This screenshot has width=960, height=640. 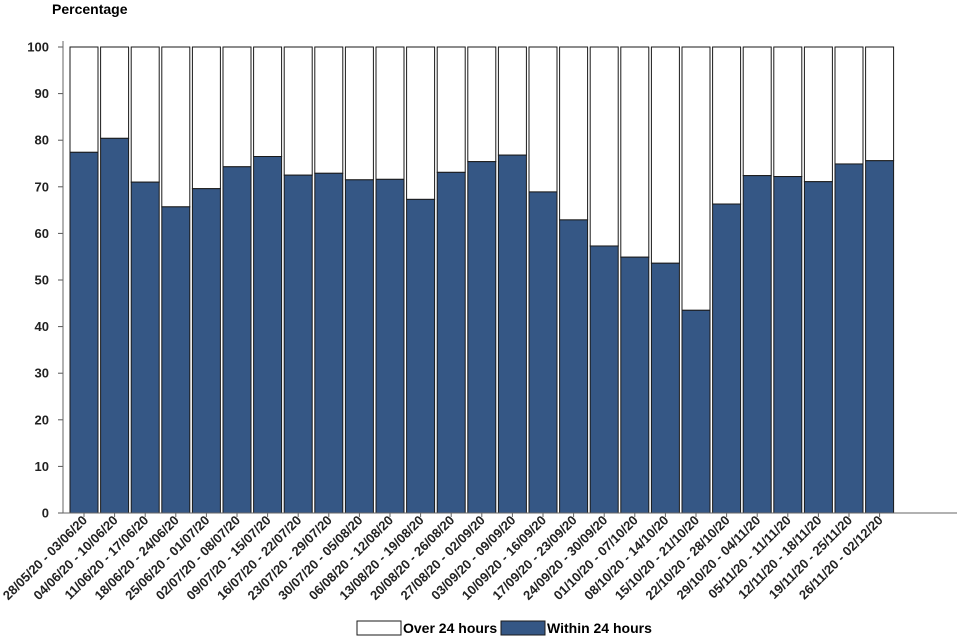 I want to click on y-tick-label: 0, so click(x=45, y=513).